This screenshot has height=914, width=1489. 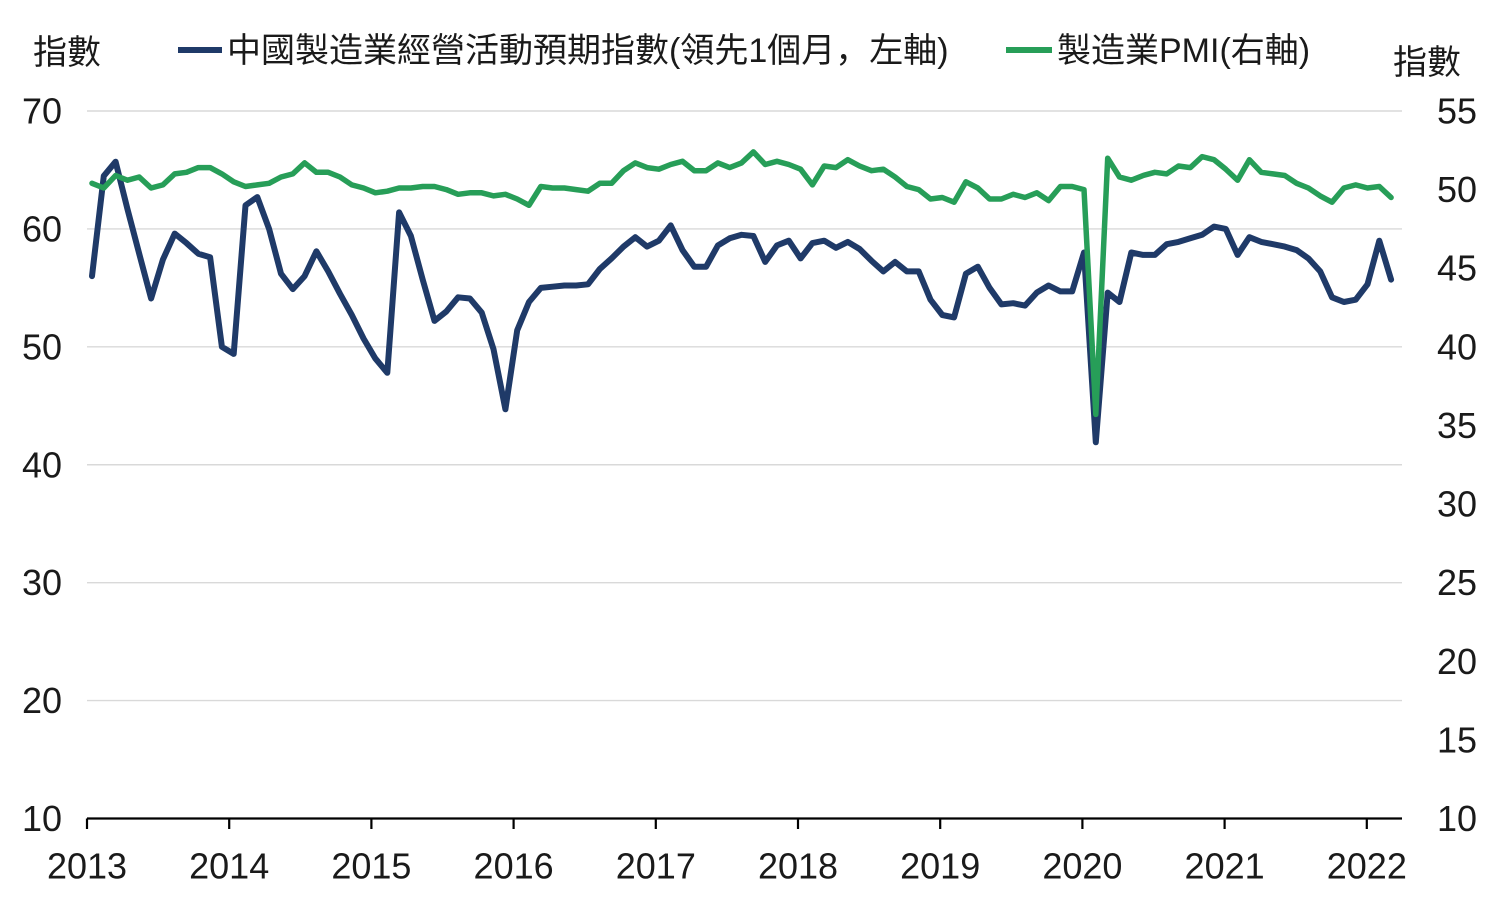 I want to click on x-axis-label: 2022, so click(x=1367, y=866).